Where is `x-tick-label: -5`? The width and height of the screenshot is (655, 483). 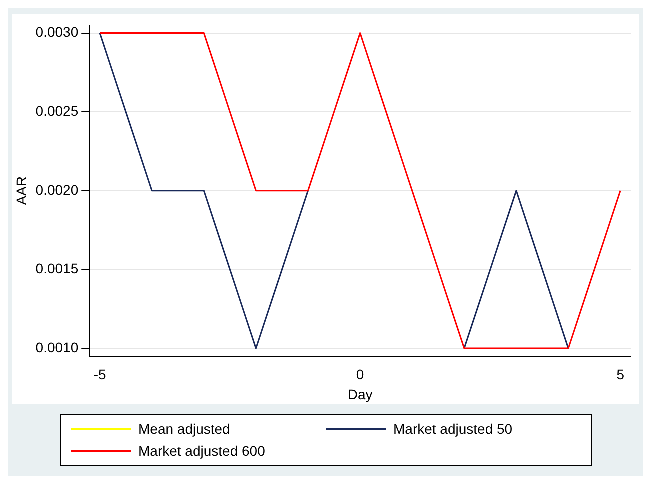
x-tick-label: -5 is located at coordinates (100, 374).